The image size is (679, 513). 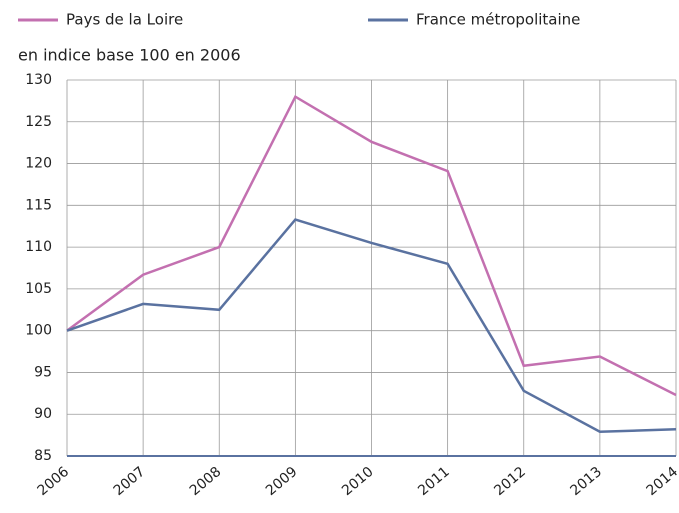 I want to click on x-tick-label: 2008, so click(x=206, y=481).